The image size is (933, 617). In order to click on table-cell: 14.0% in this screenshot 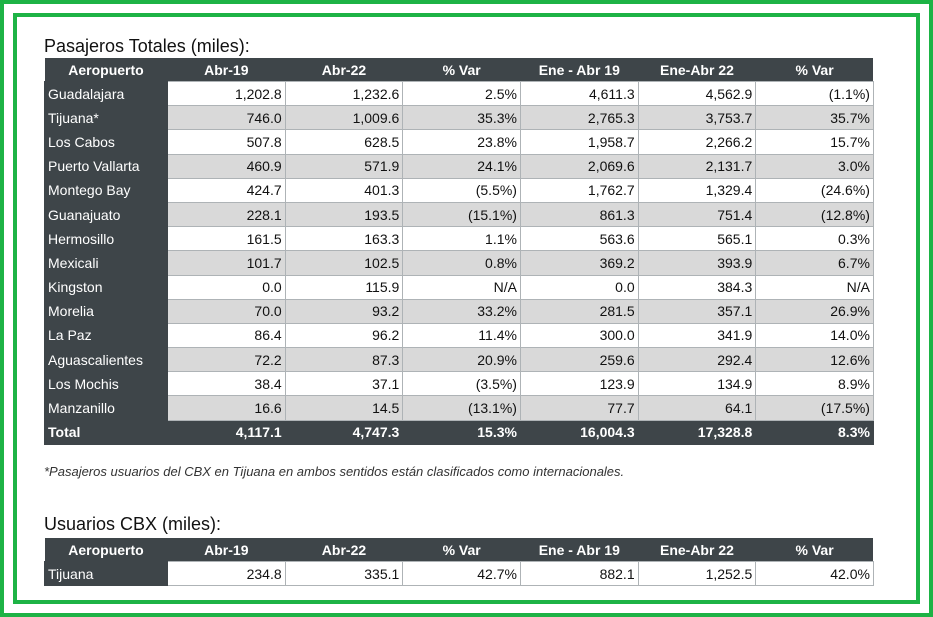, I will do `click(814, 335)`.